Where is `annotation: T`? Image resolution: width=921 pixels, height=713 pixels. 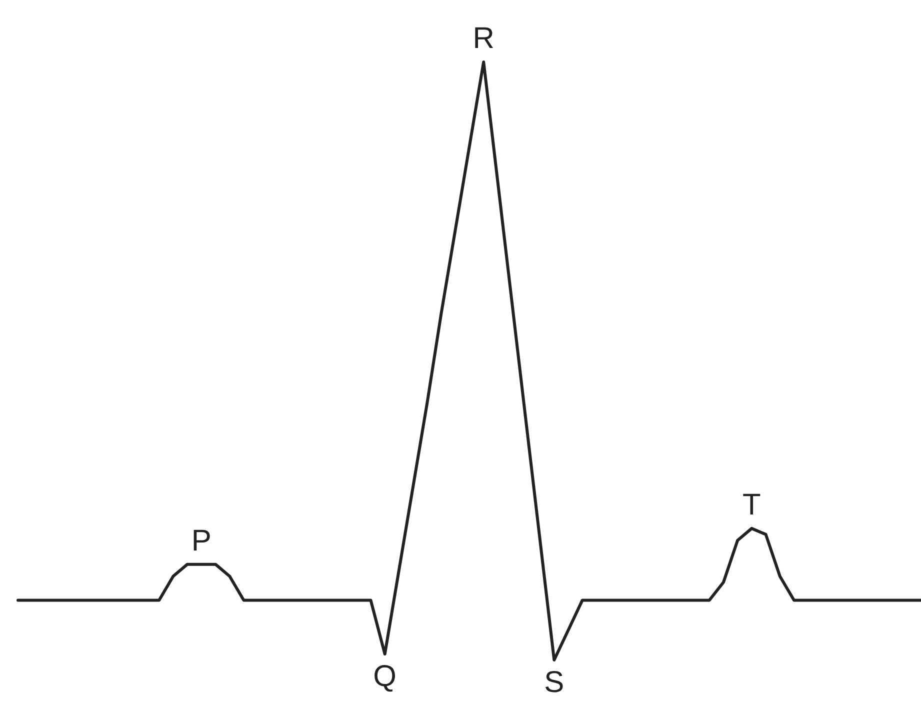 annotation: T is located at coordinates (751, 505).